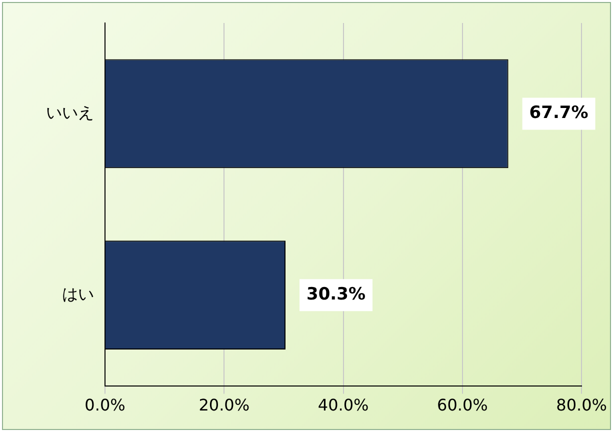 This screenshot has width=613, height=432. Describe the element at coordinates (78, 294) in the screenshot. I see `y-tick-label: はい` at that location.